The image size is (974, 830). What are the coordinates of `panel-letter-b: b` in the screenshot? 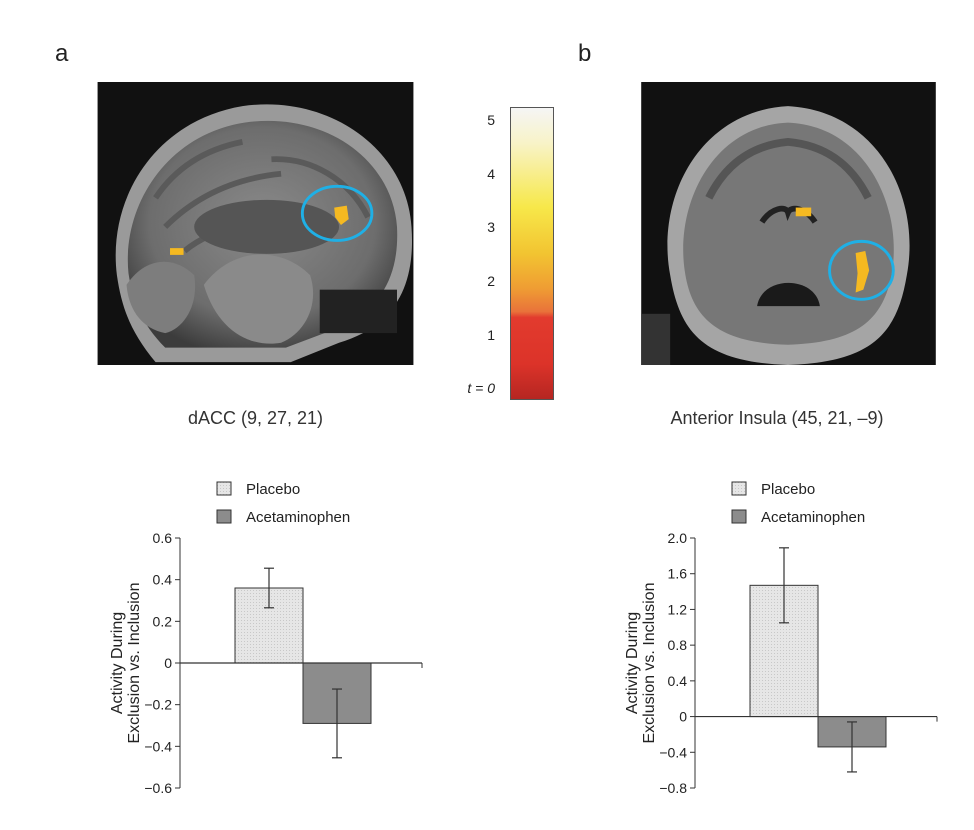 It's located at (585, 53).